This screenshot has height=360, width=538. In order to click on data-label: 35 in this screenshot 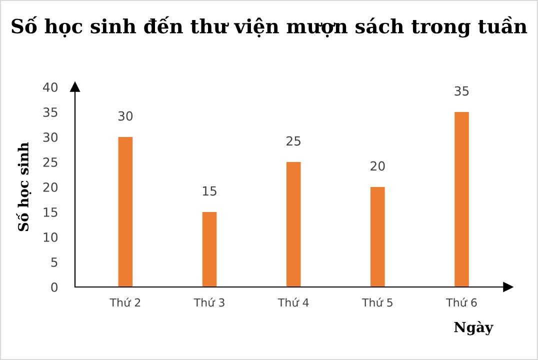, I will do `click(461, 91)`.